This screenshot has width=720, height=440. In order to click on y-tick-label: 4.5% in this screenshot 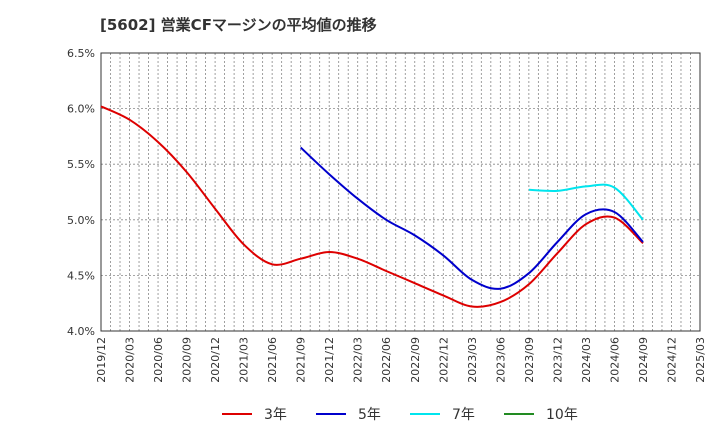, I will do `click(81, 275)`.